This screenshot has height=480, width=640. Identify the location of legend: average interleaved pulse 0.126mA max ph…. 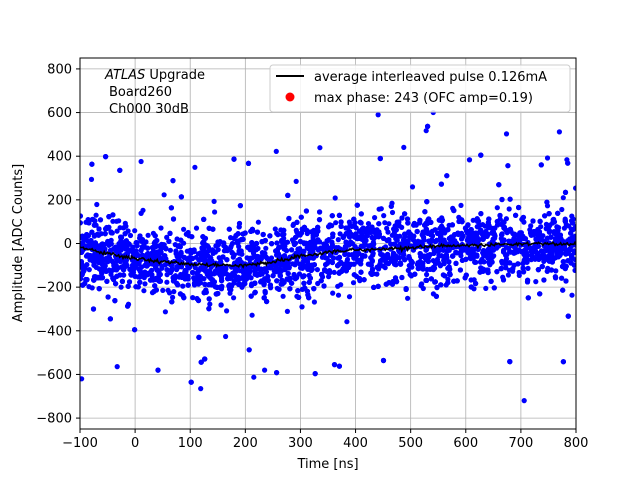
(420, 88).